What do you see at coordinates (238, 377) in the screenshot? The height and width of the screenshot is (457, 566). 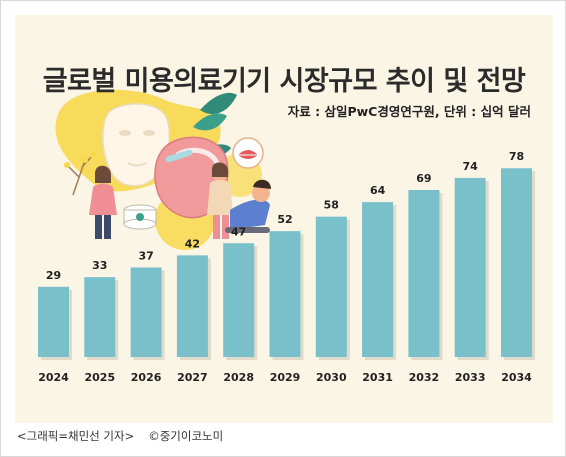 I see `x-tick-label-2028: 2028` at bounding box center [238, 377].